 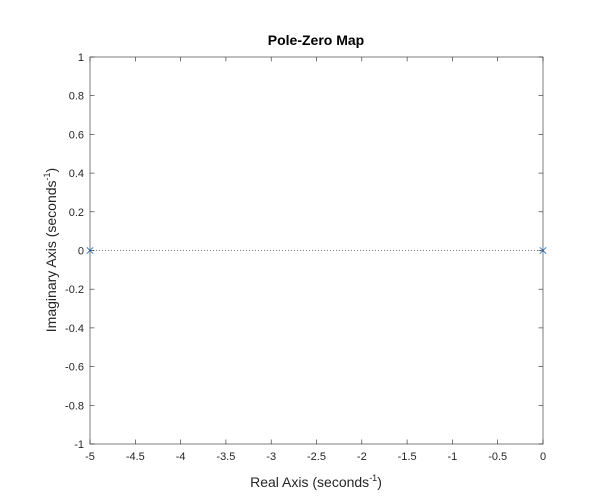 What do you see at coordinates (135, 457) in the screenshot?
I see `x-tick-label: -4.5` at bounding box center [135, 457].